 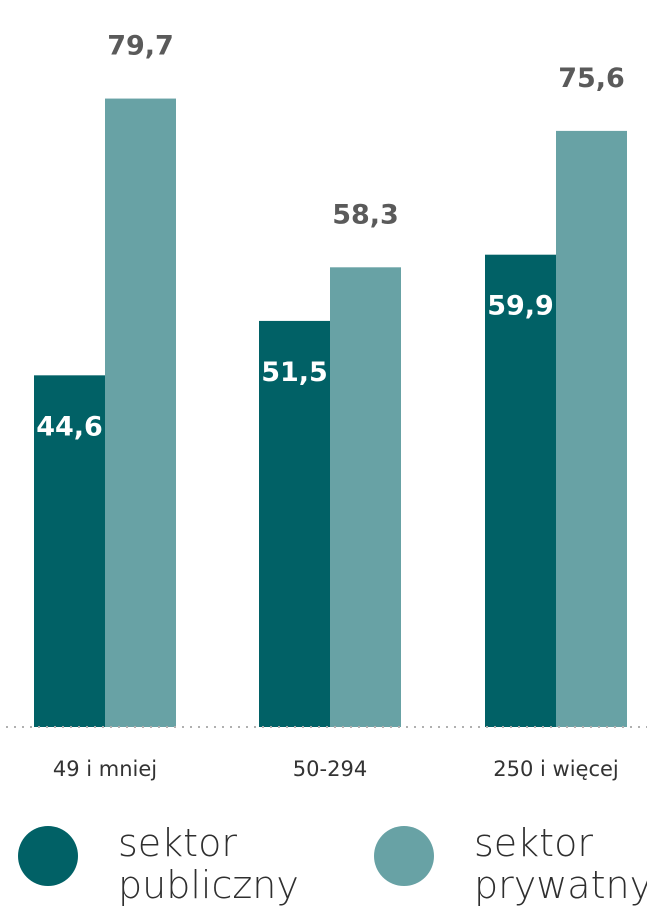 I want to click on data-label-prywatny-1: 58,3, so click(x=365, y=214).